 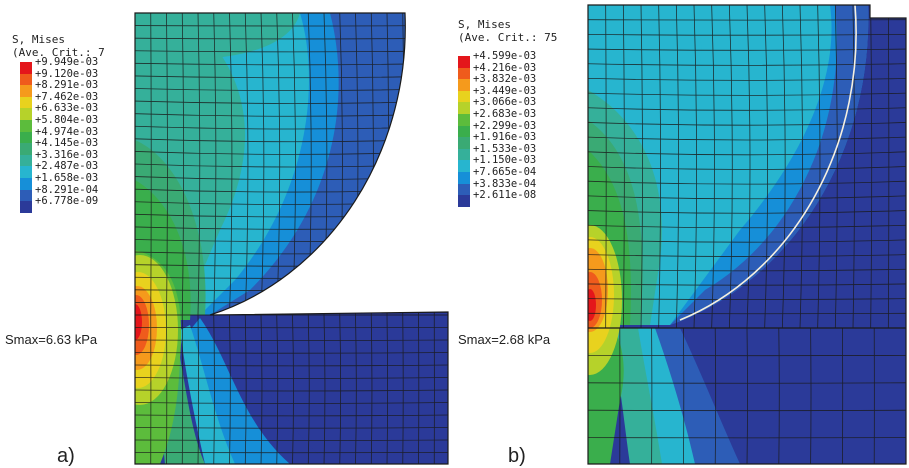 I want to click on legend-value: +7.462e-03, so click(x=67, y=96).